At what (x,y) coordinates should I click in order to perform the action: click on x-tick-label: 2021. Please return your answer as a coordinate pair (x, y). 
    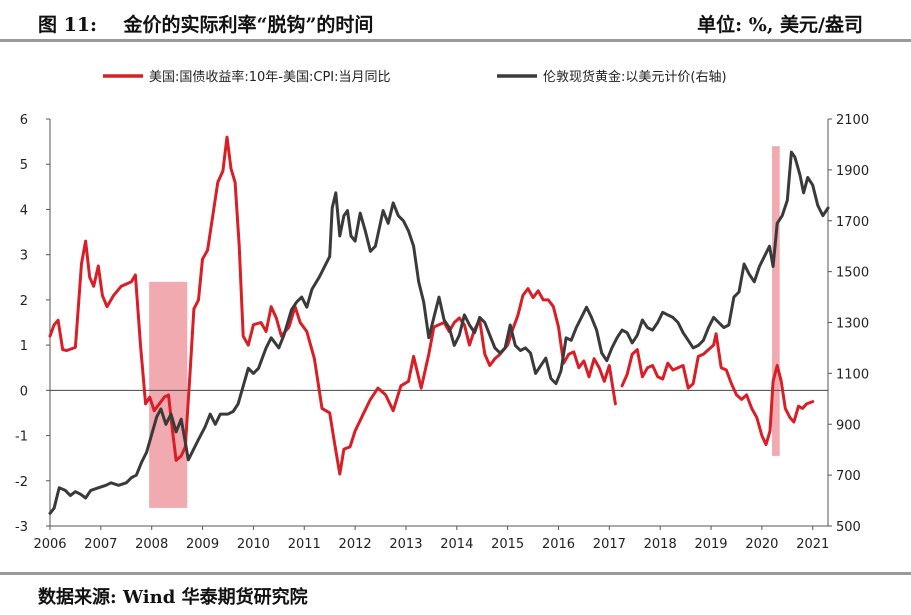
    Looking at the image, I should click on (812, 544).